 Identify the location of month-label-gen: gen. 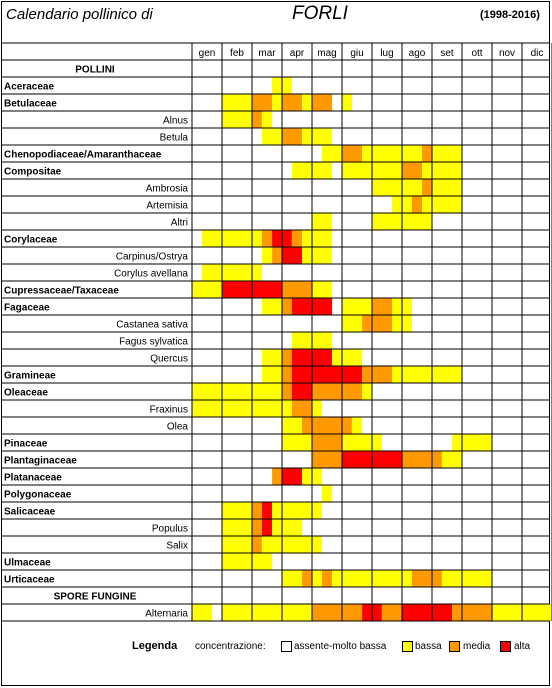
(207, 53).